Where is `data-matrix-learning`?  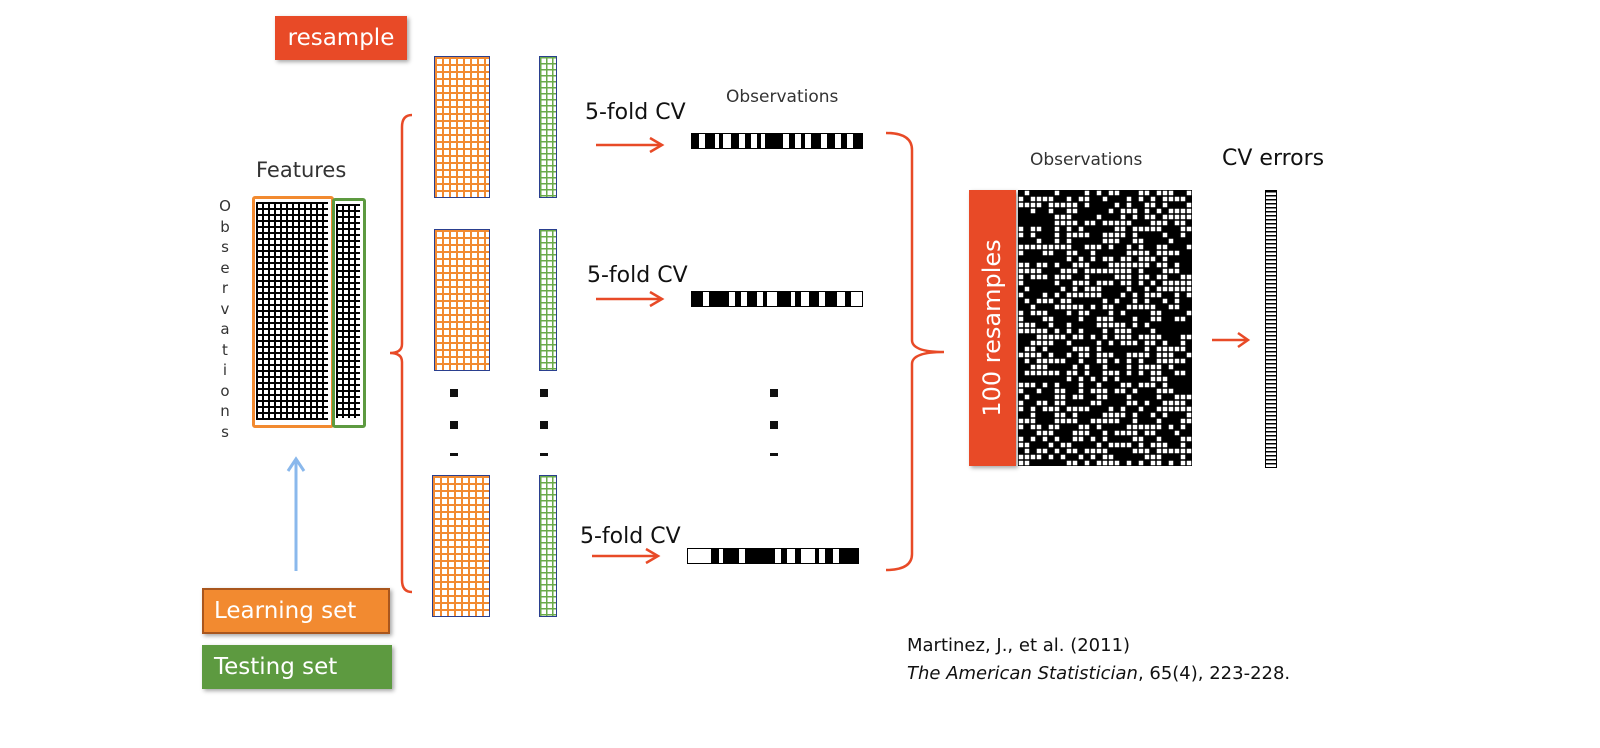 data-matrix-learning is located at coordinates (292, 311).